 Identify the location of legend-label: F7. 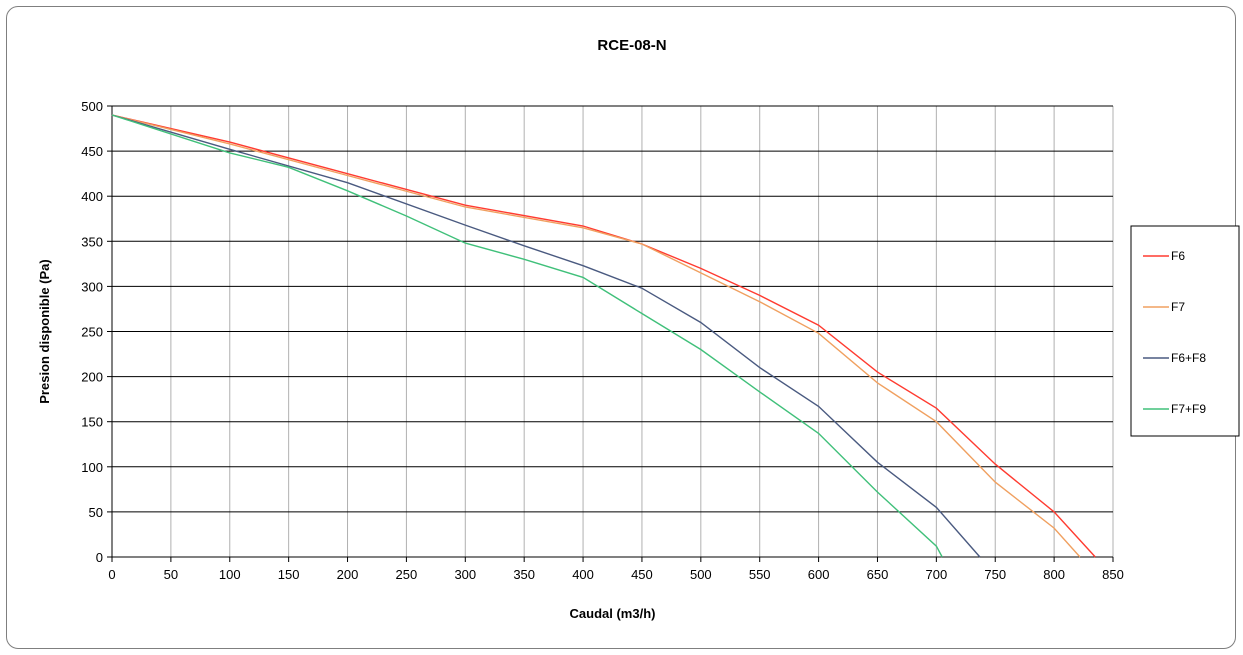
(1178, 307).